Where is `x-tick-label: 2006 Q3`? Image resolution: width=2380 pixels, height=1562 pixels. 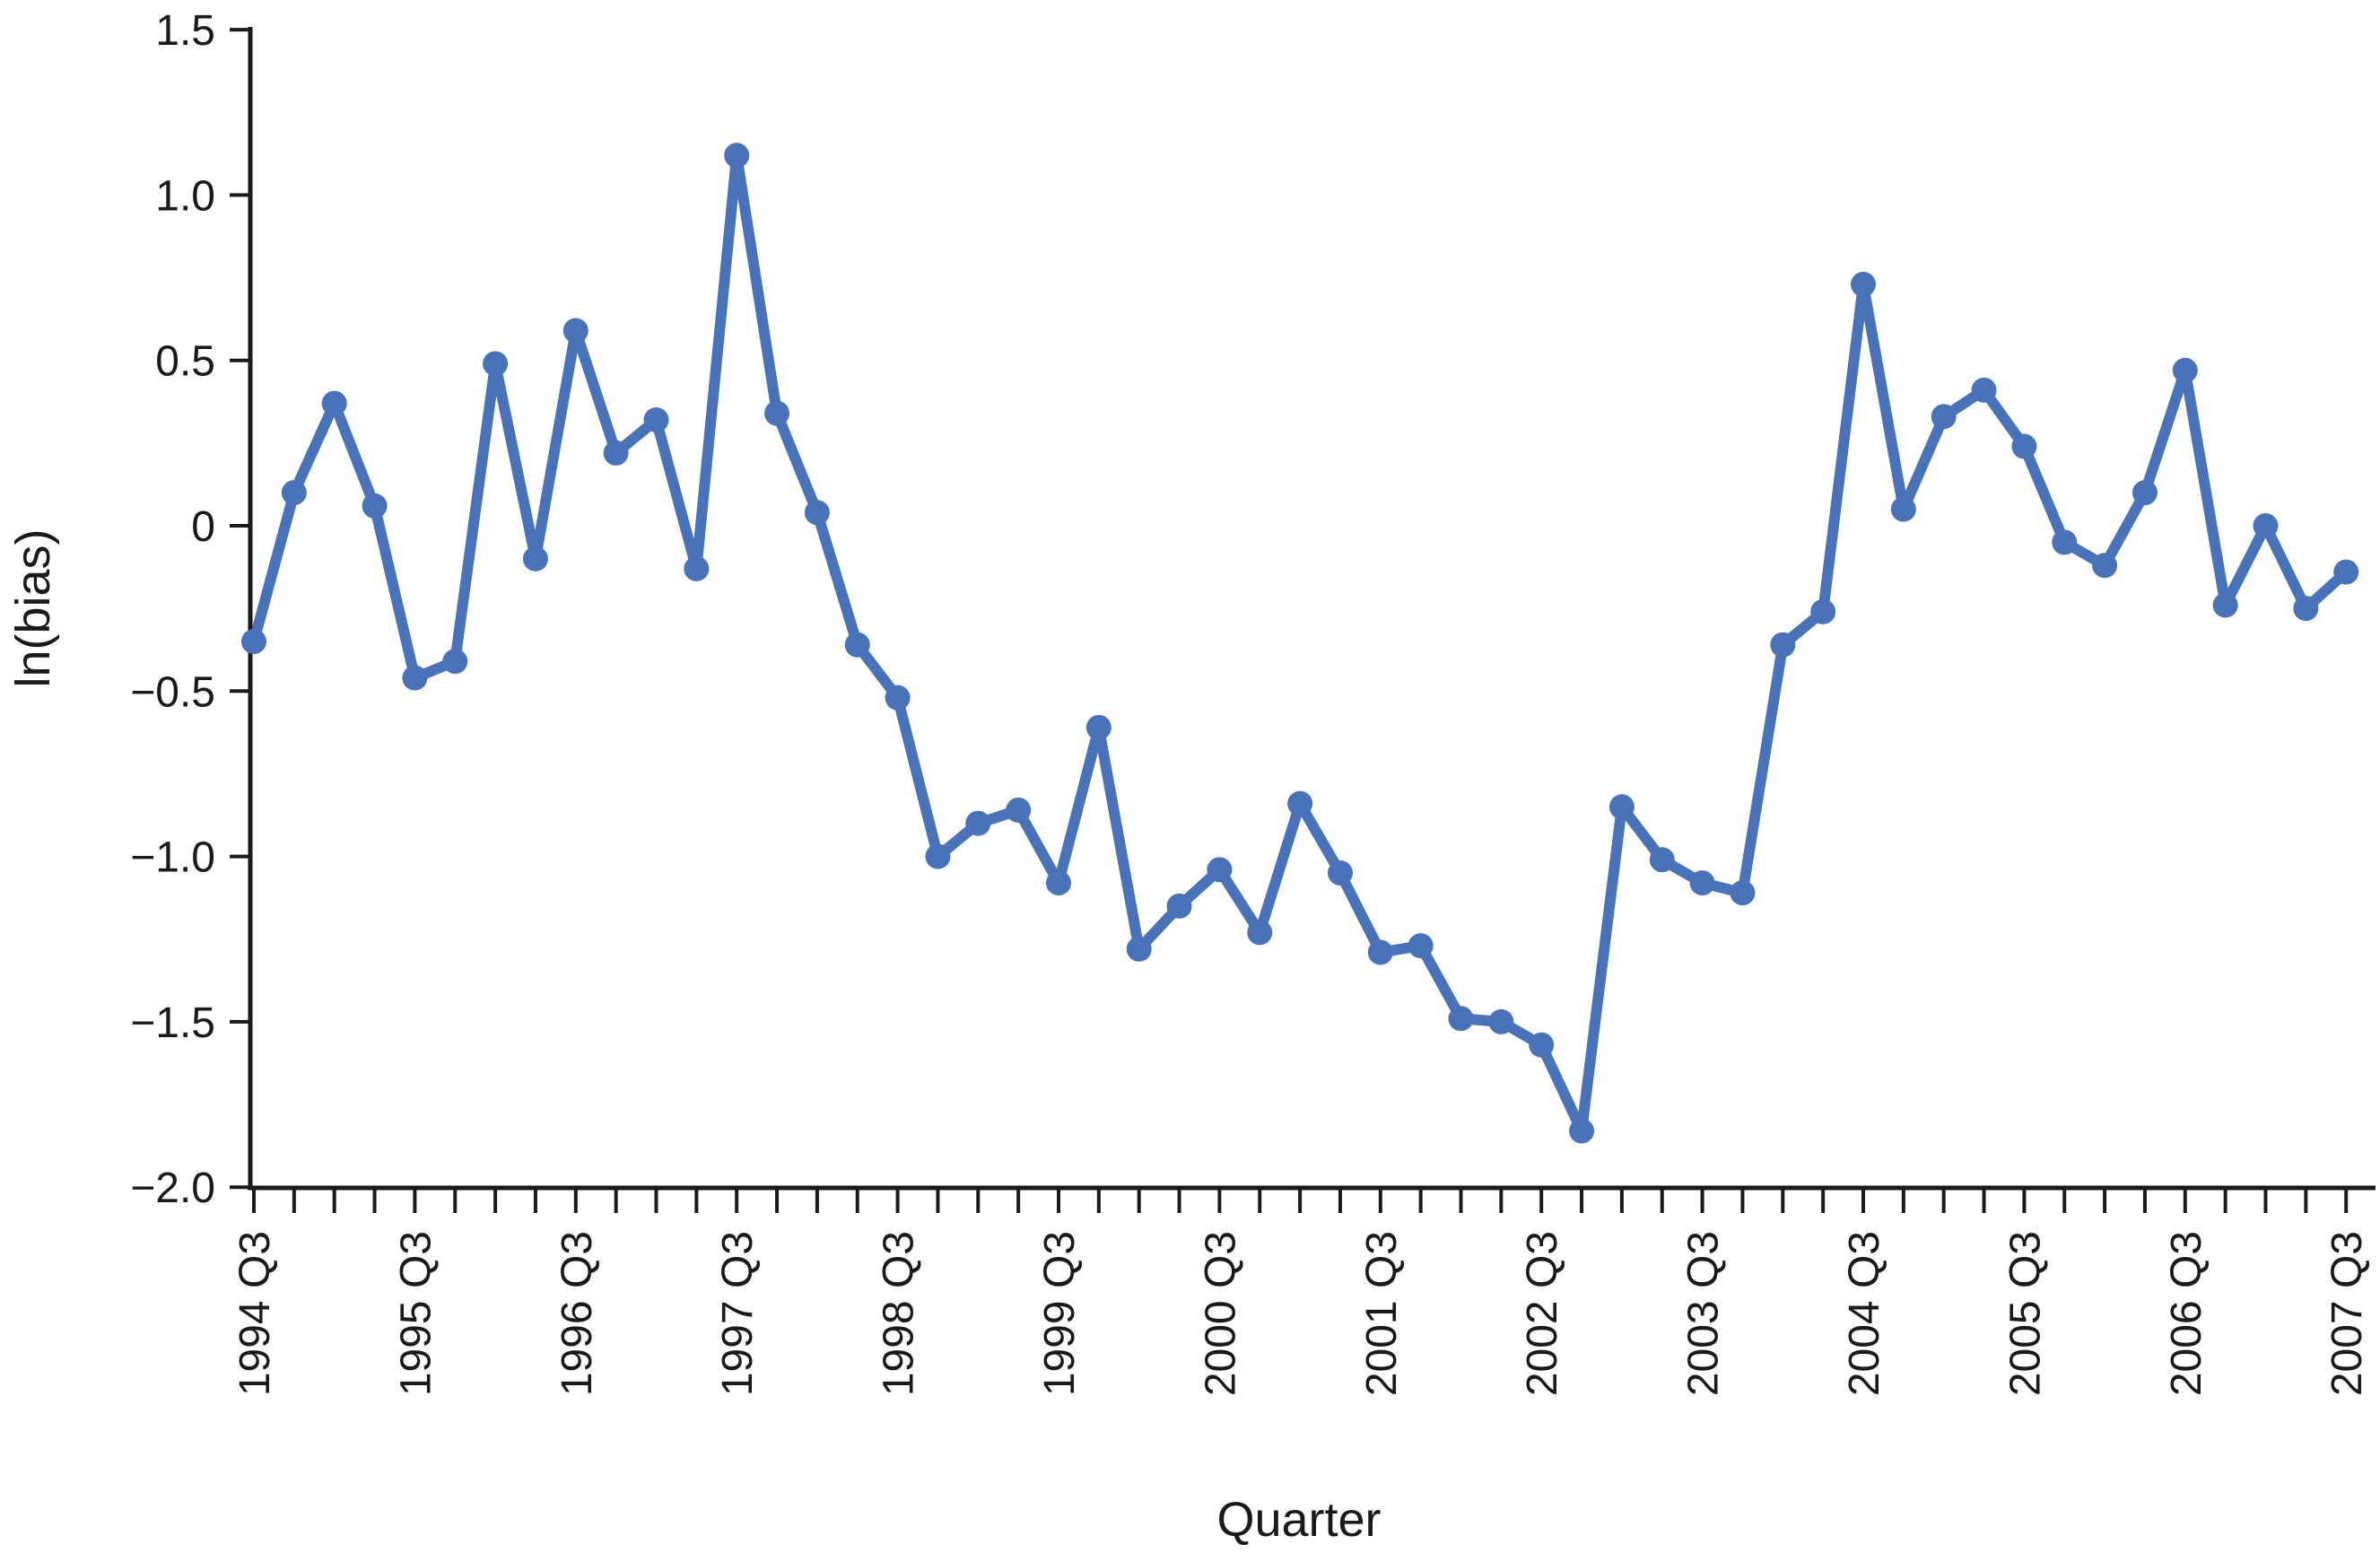 x-tick-label: 2006 Q3 is located at coordinates (2186, 1313).